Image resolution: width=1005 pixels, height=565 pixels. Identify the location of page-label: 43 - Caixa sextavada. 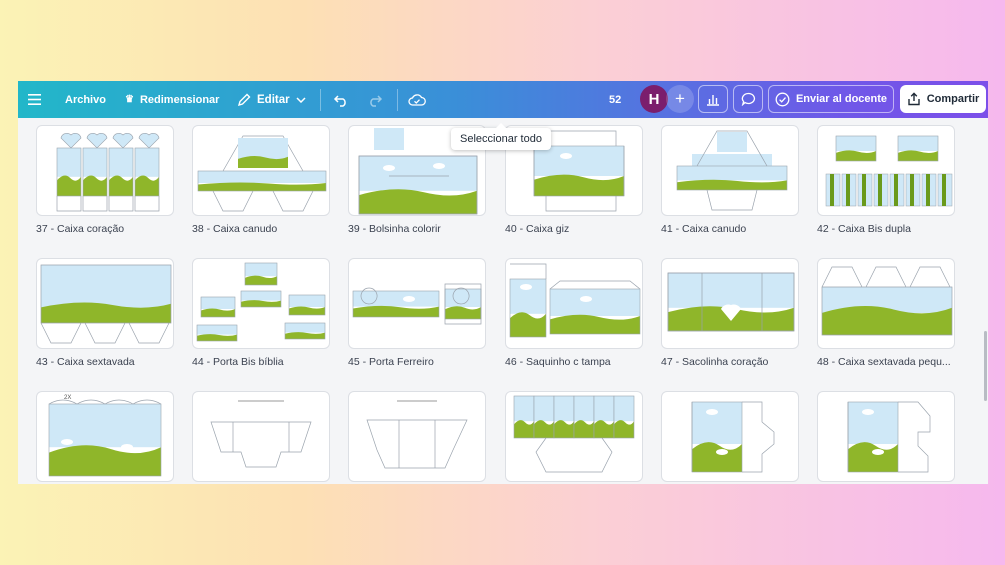
(85, 362).